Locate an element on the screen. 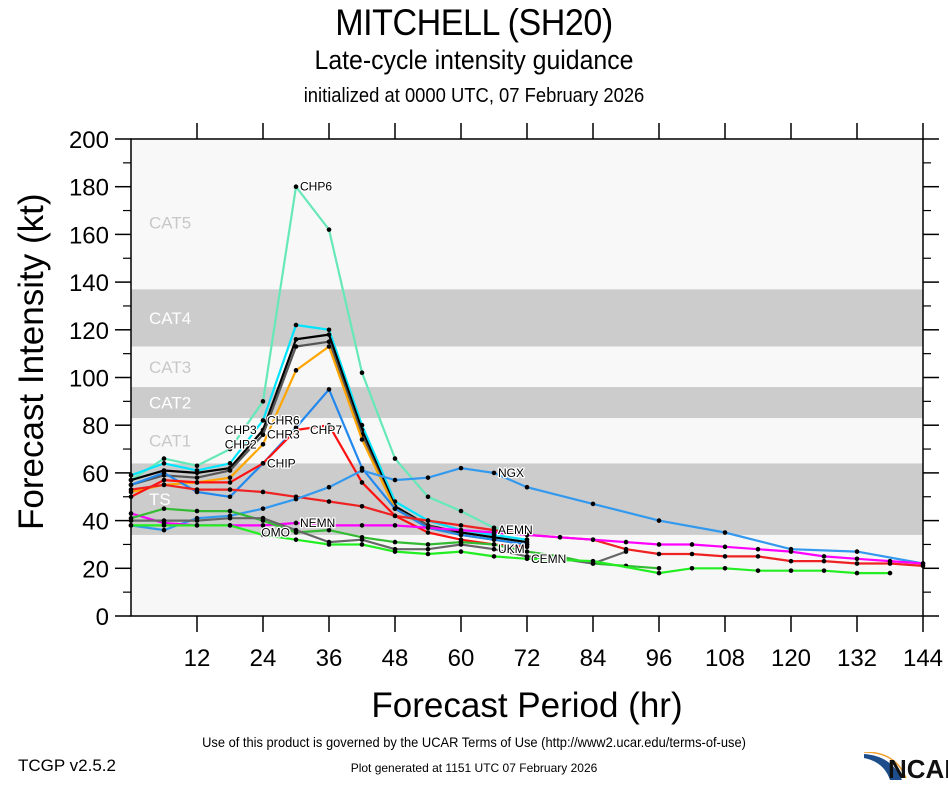 The height and width of the screenshot is (785, 948). band-ts is located at coordinates (527, 499).